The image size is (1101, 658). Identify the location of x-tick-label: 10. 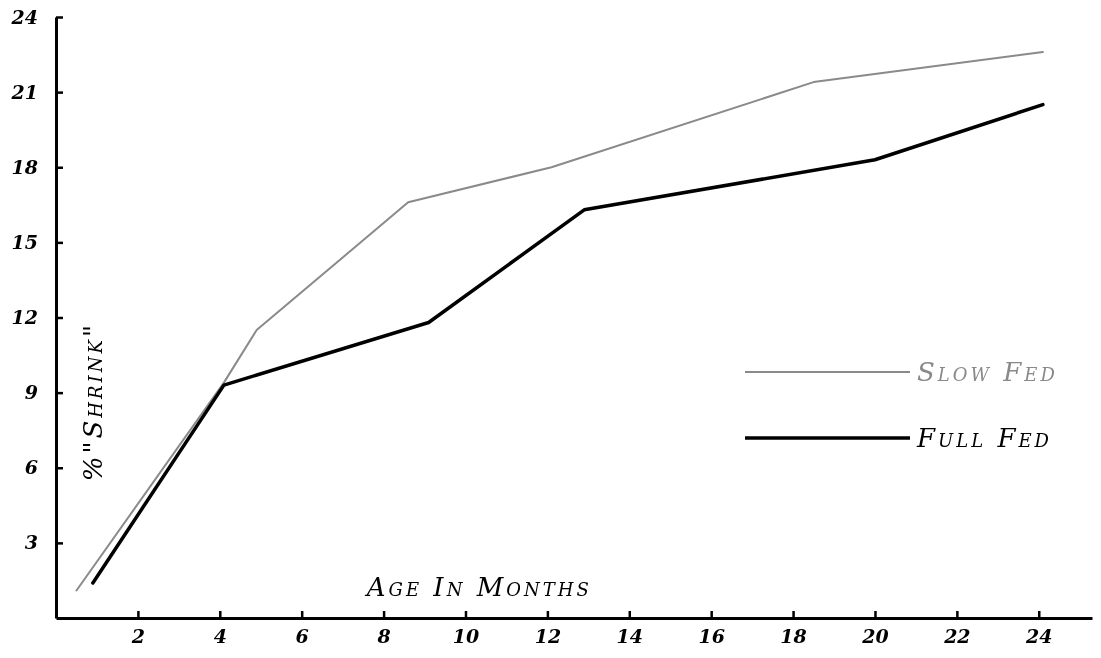
(466, 636).